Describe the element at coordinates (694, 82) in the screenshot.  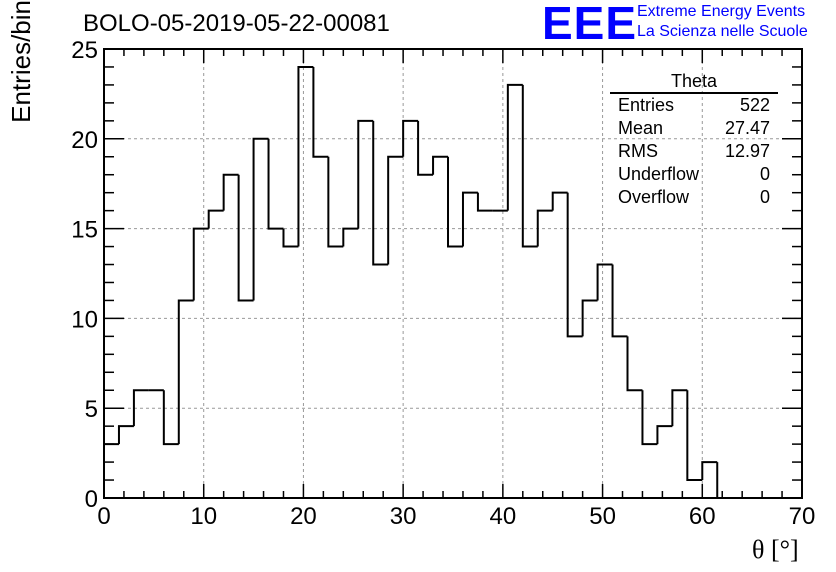
I see `stats-title: Theta` at that location.